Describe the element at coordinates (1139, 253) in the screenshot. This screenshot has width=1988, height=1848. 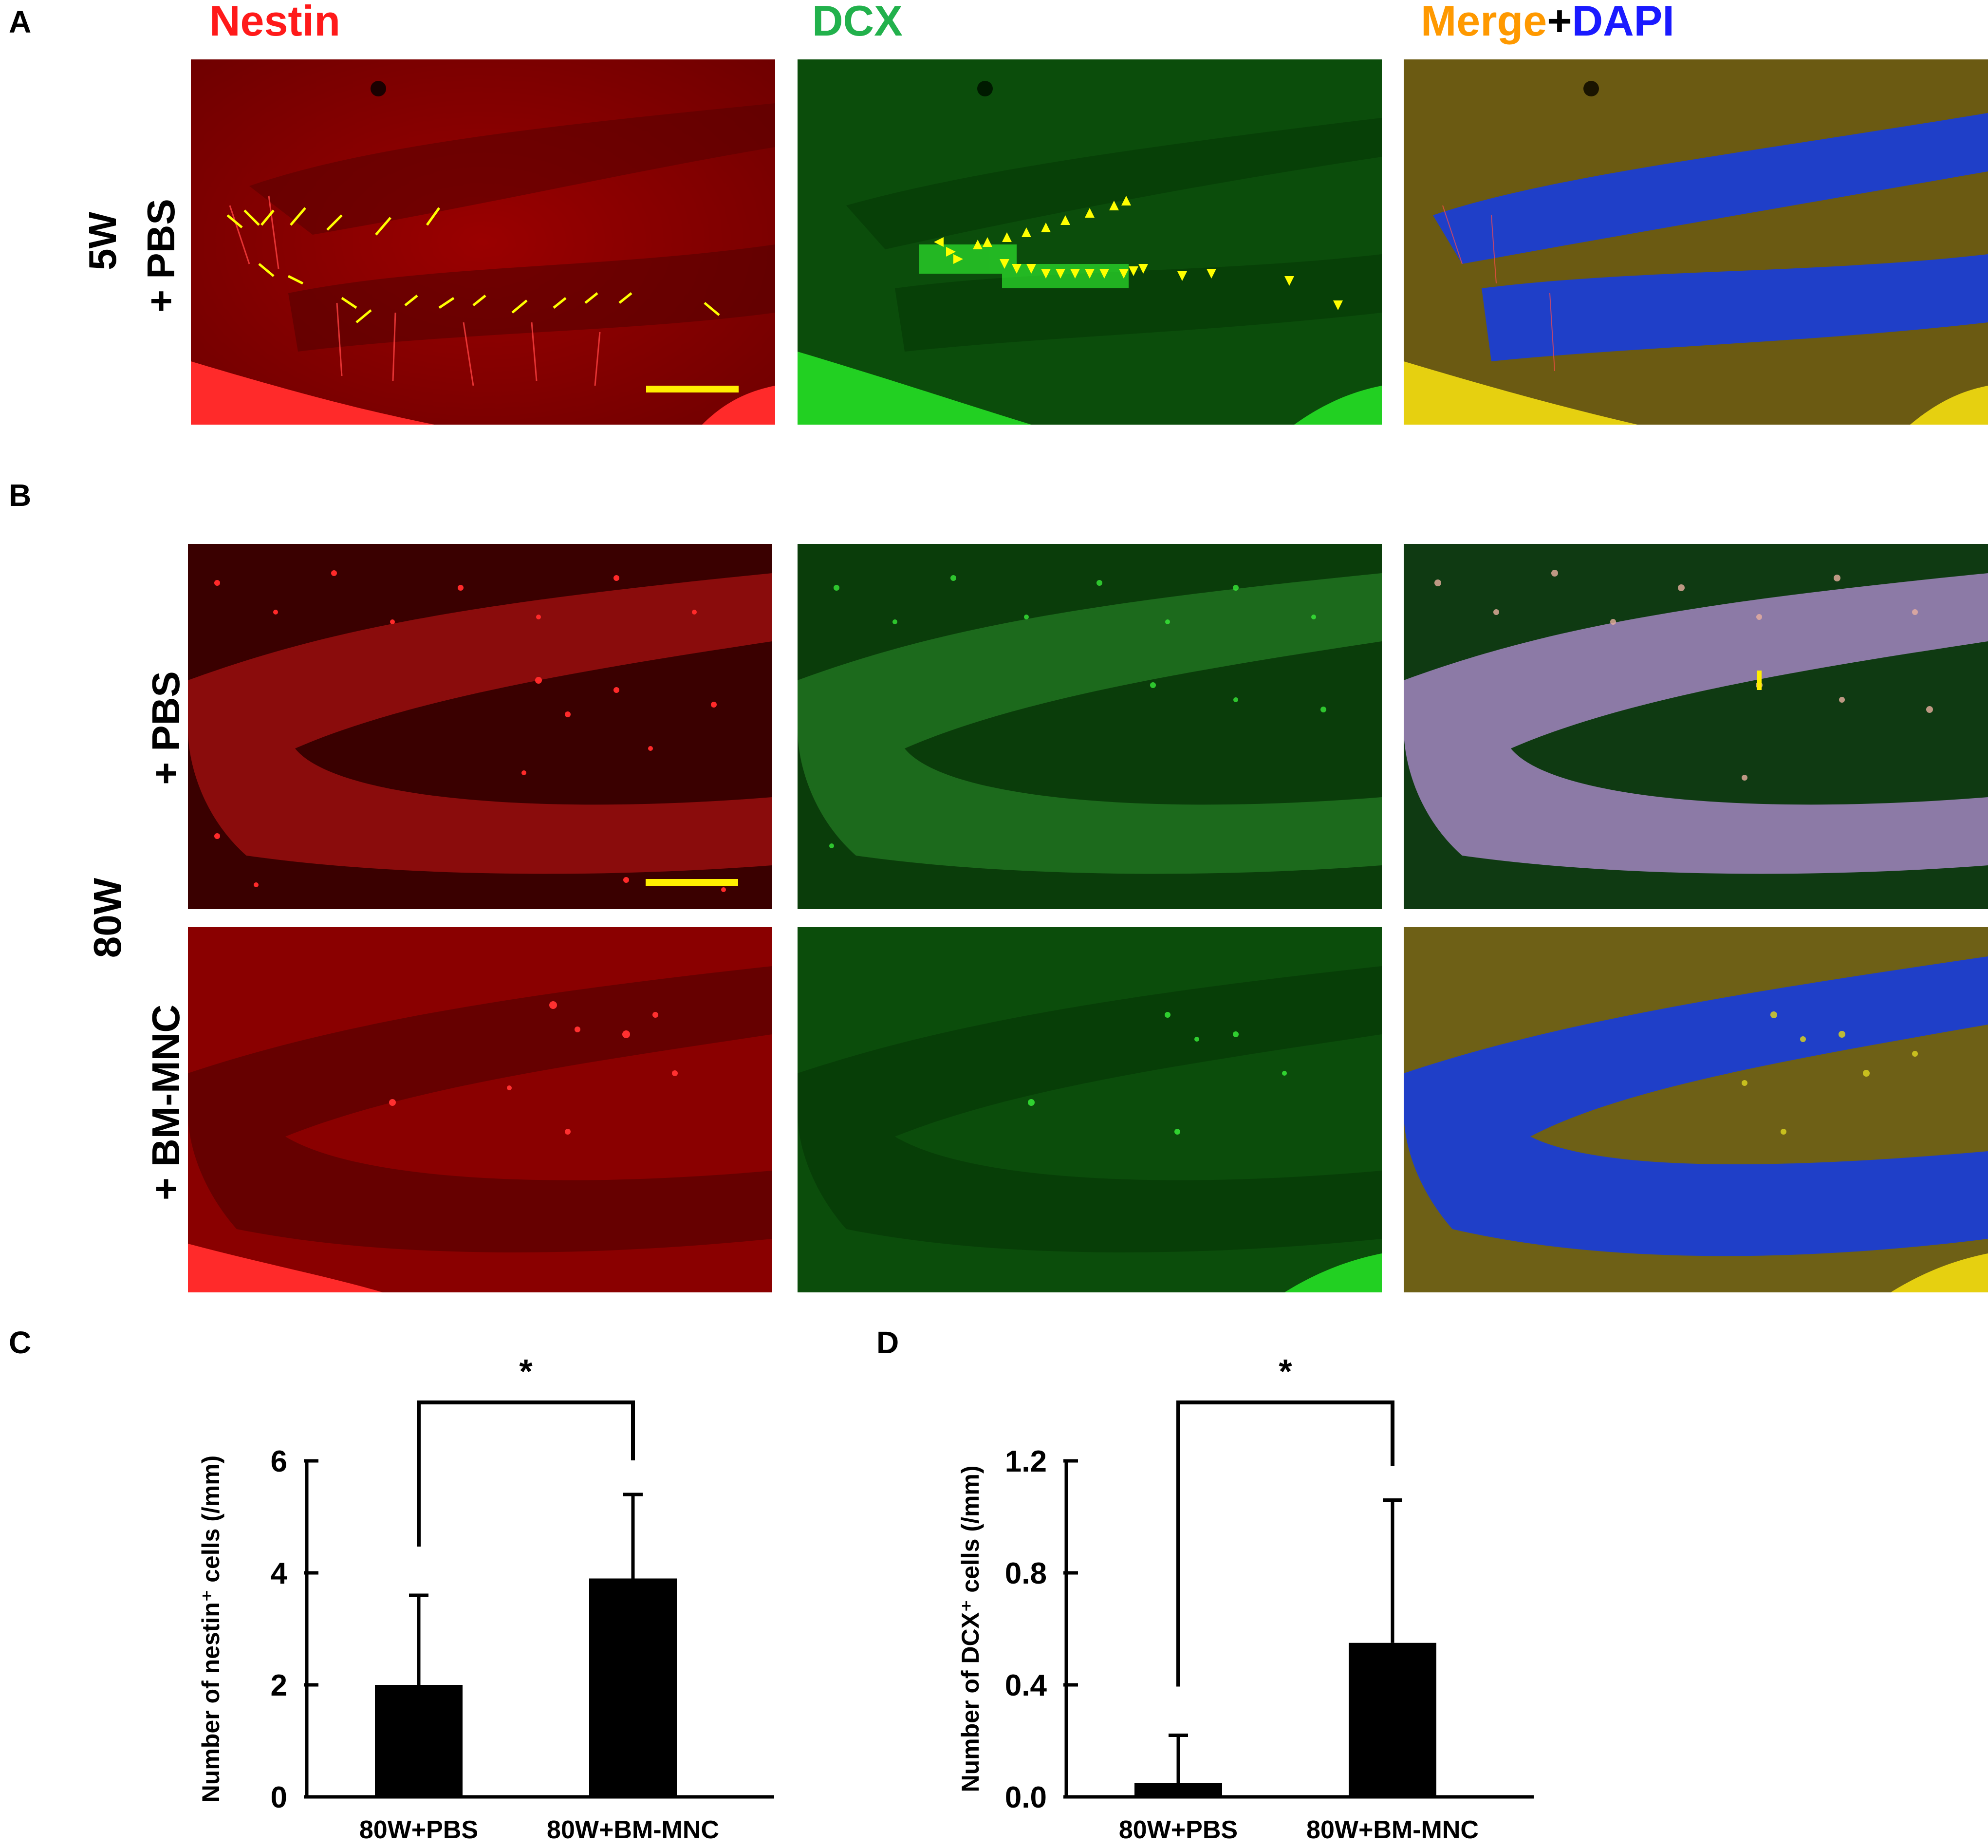
I see `arrowhead-markers` at that location.